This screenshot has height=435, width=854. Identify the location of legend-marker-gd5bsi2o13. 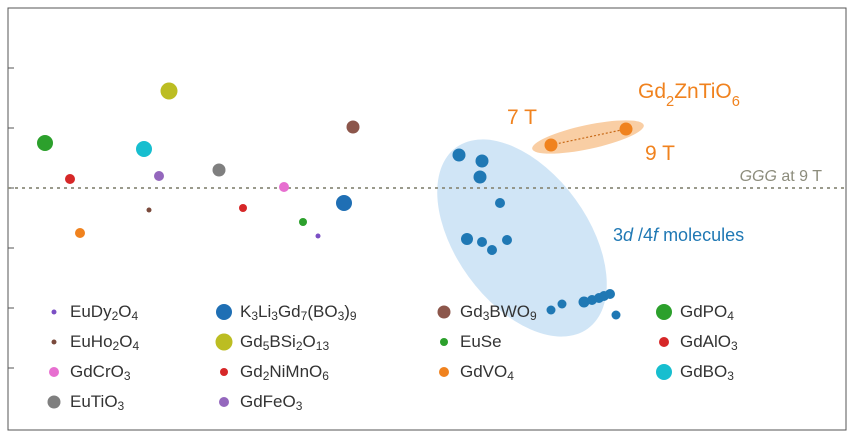
(224, 342).